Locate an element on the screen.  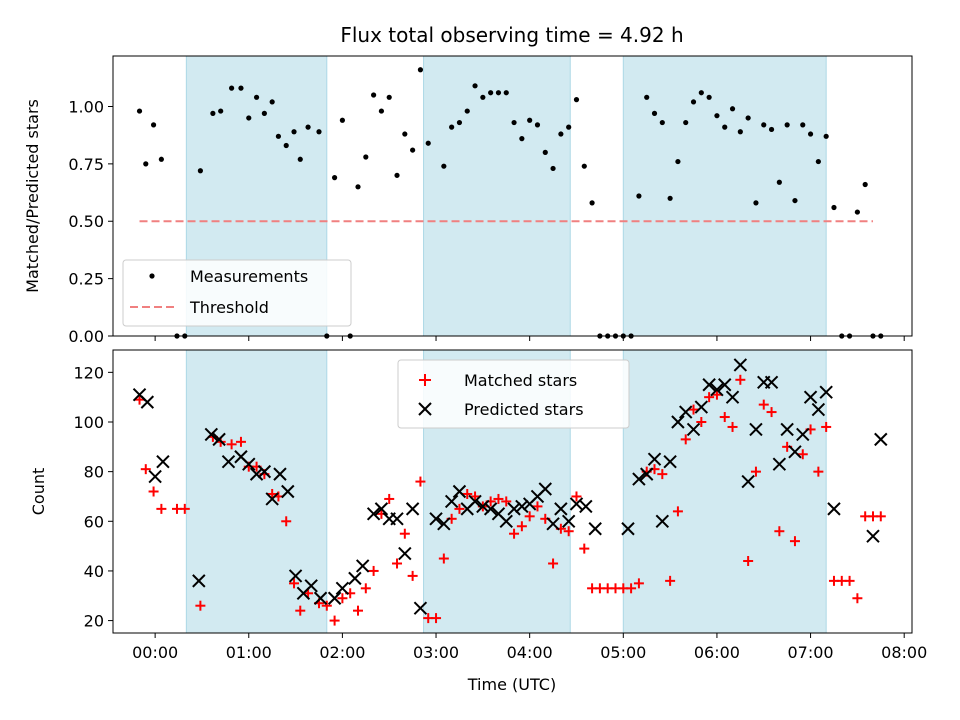
legend-predicted-marker is located at coordinates (425, 409).